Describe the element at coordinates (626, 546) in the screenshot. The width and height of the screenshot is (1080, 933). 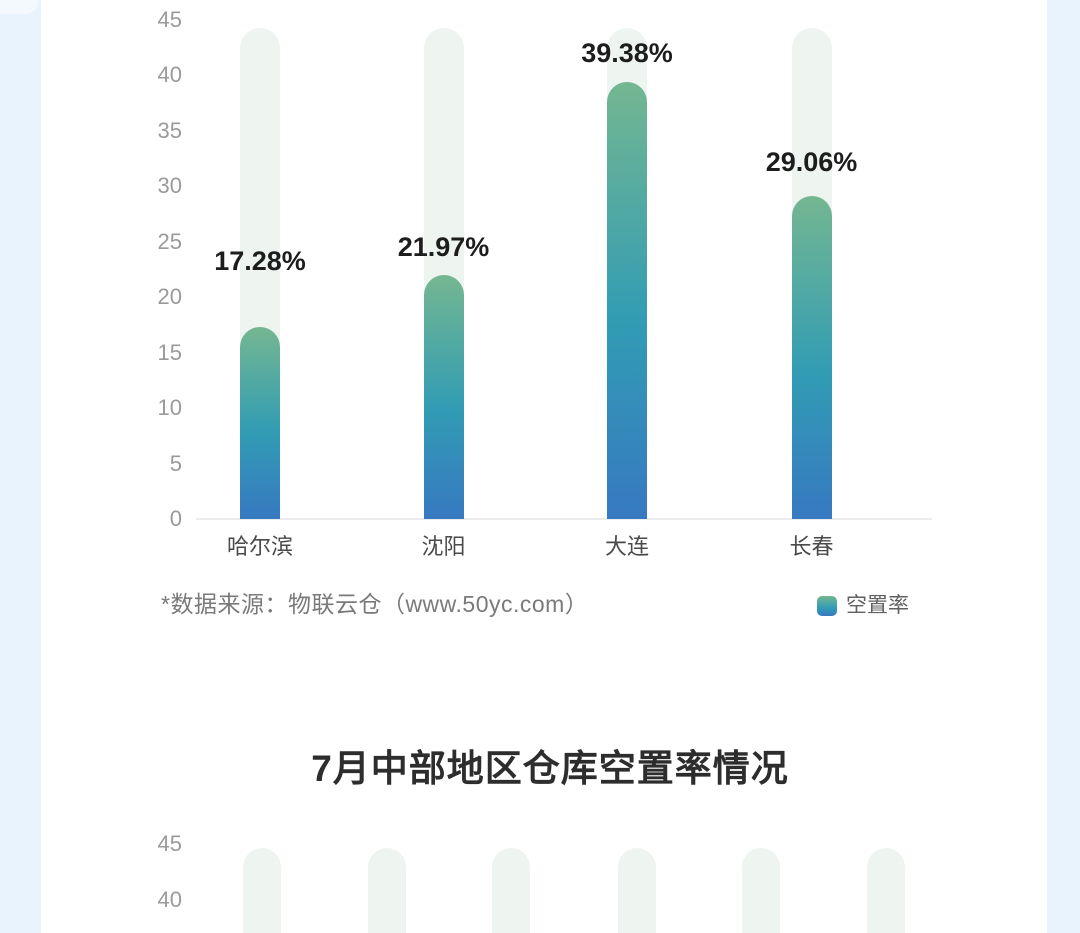
I see `x-axis-category-dalian: 大连` at that location.